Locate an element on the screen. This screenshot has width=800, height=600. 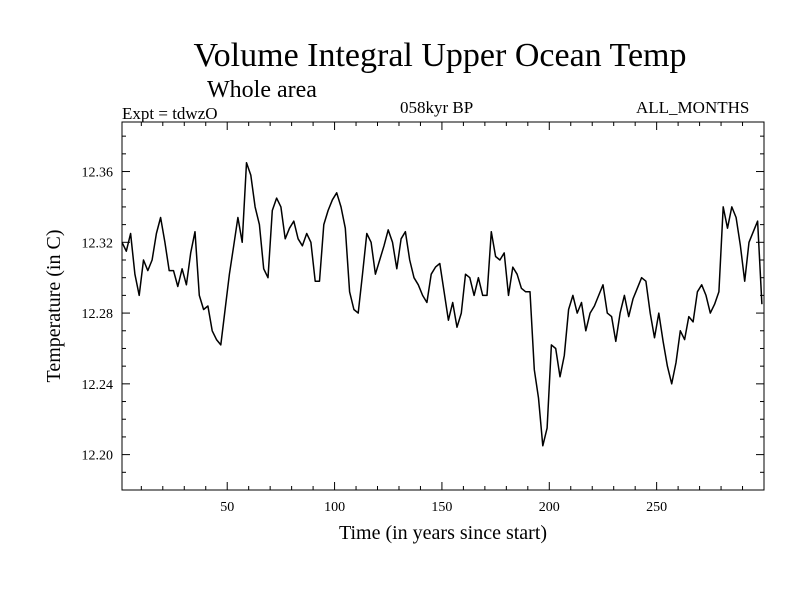
x-tick-label: 100 is located at coordinates (334, 507).